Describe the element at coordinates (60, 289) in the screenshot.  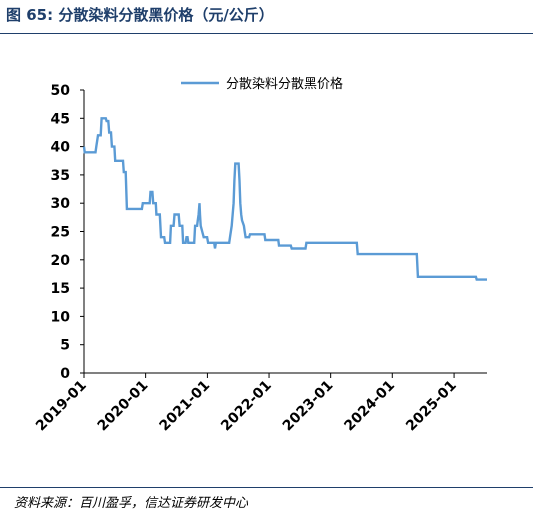
I see `y-tick-label: 15` at that location.